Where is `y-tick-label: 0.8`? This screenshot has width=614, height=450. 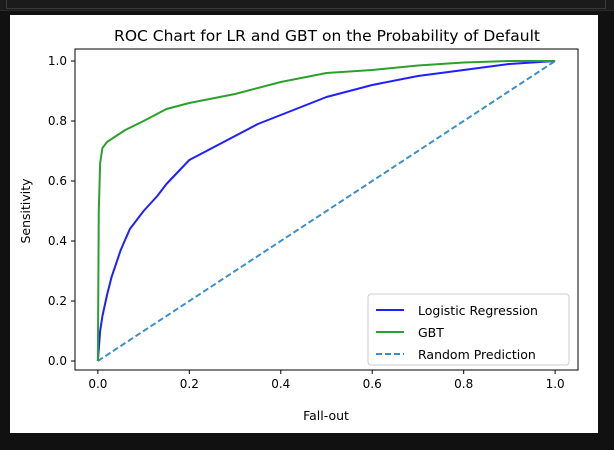
y-tick-label: 0.8 is located at coordinates (57, 121).